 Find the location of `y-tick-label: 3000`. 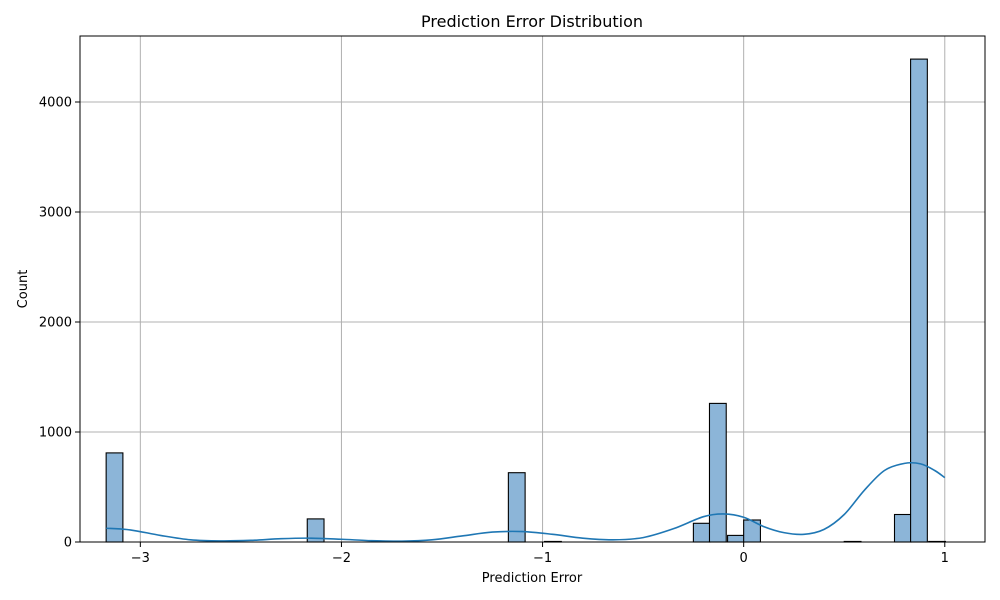

y-tick-label: 3000 is located at coordinates (55, 213).